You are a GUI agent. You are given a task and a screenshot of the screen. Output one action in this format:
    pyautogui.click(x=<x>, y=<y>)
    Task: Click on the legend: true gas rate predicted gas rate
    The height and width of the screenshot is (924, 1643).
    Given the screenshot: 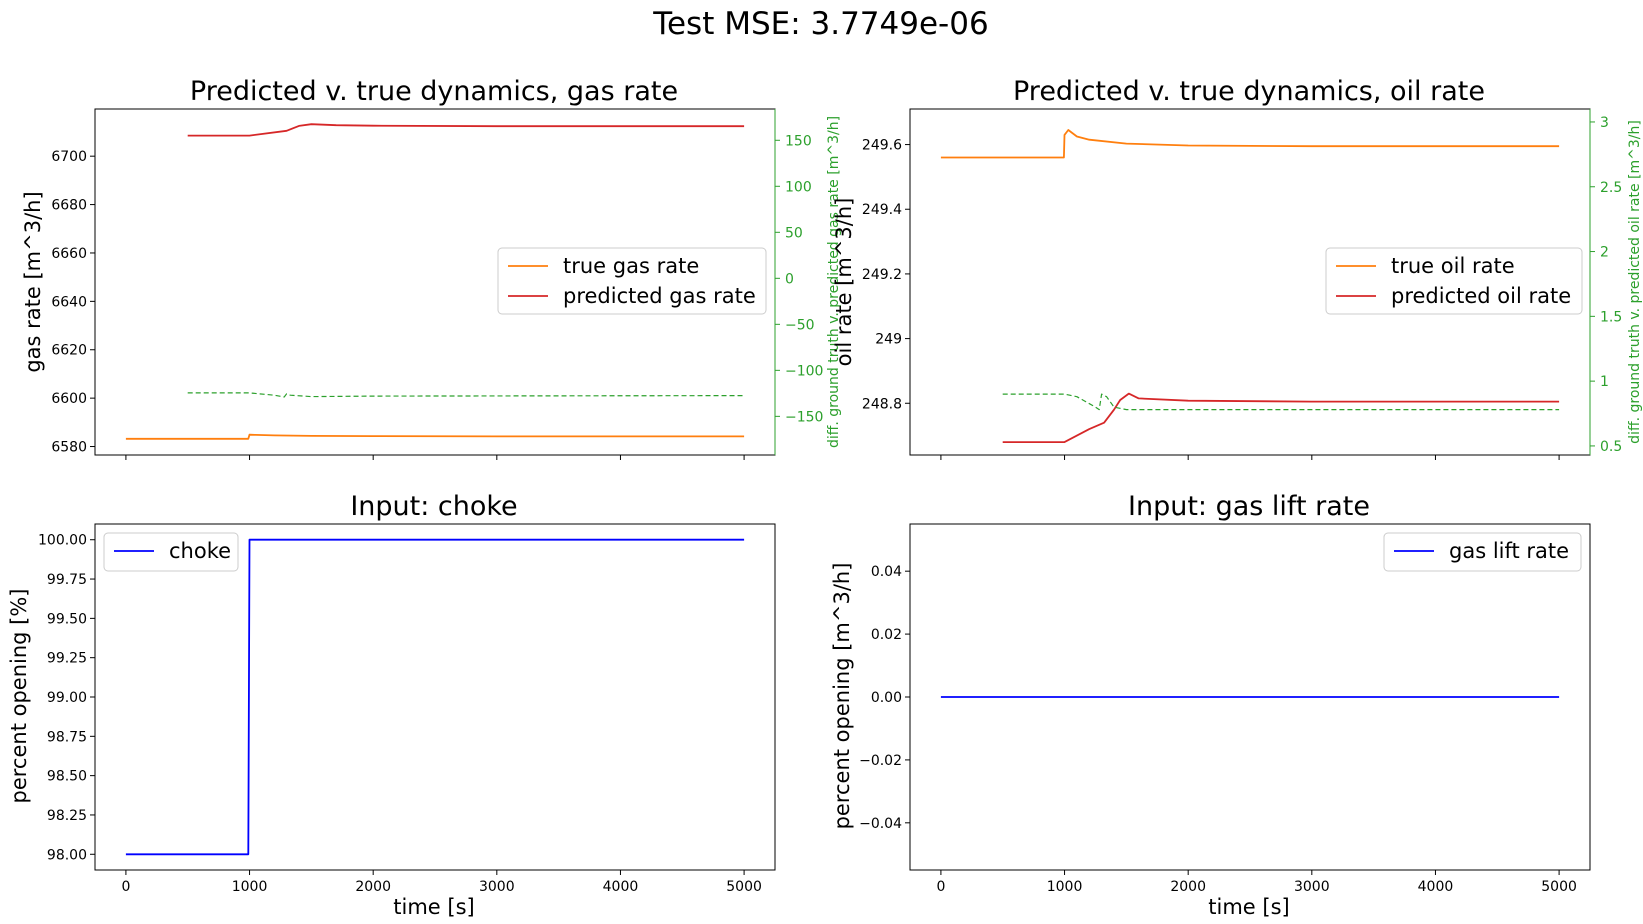 What is the action you would take?
    pyautogui.click(x=632, y=281)
    